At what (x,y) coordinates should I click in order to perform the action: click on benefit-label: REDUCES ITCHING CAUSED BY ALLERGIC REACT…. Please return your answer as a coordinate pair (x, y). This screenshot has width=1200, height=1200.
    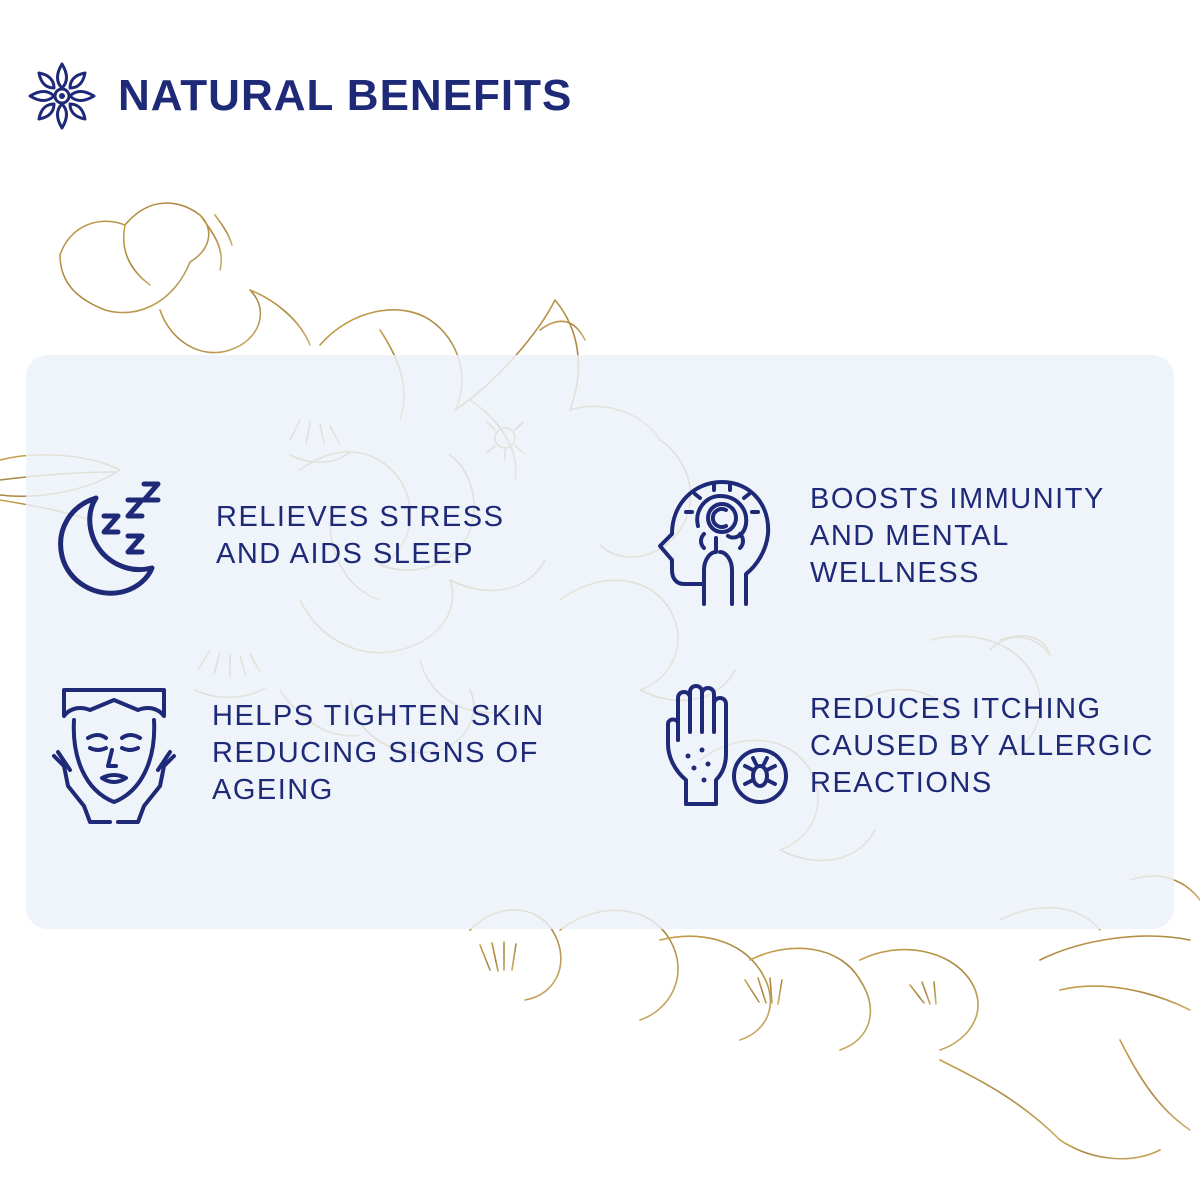
    Looking at the image, I should click on (982, 745).